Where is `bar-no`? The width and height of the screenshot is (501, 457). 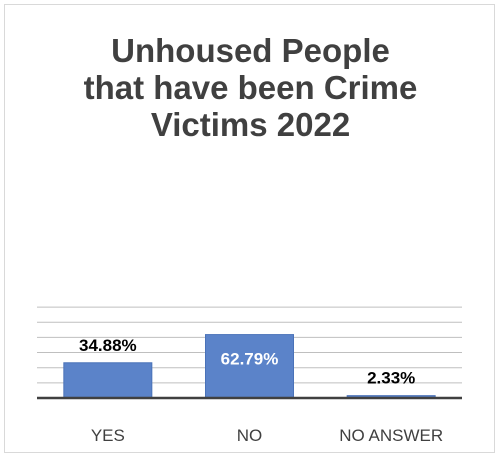
bar-no is located at coordinates (249, 366).